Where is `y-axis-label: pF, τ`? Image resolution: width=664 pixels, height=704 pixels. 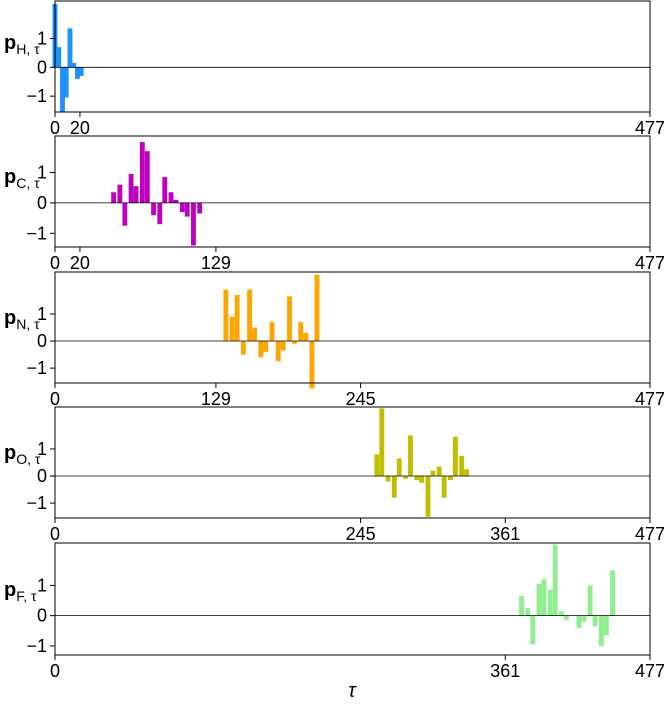 y-axis-label: pF, τ is located at coordinates (20, 591).